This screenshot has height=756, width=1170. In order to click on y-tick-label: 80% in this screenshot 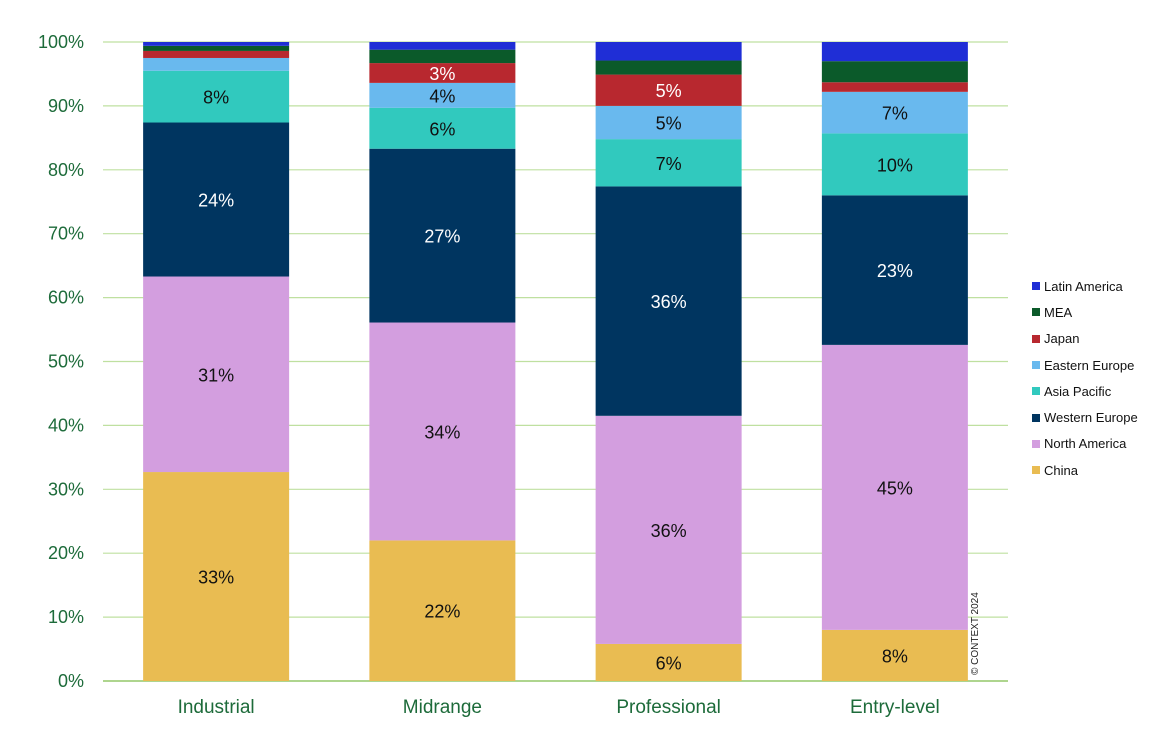, I will do `click(66, 170)`.